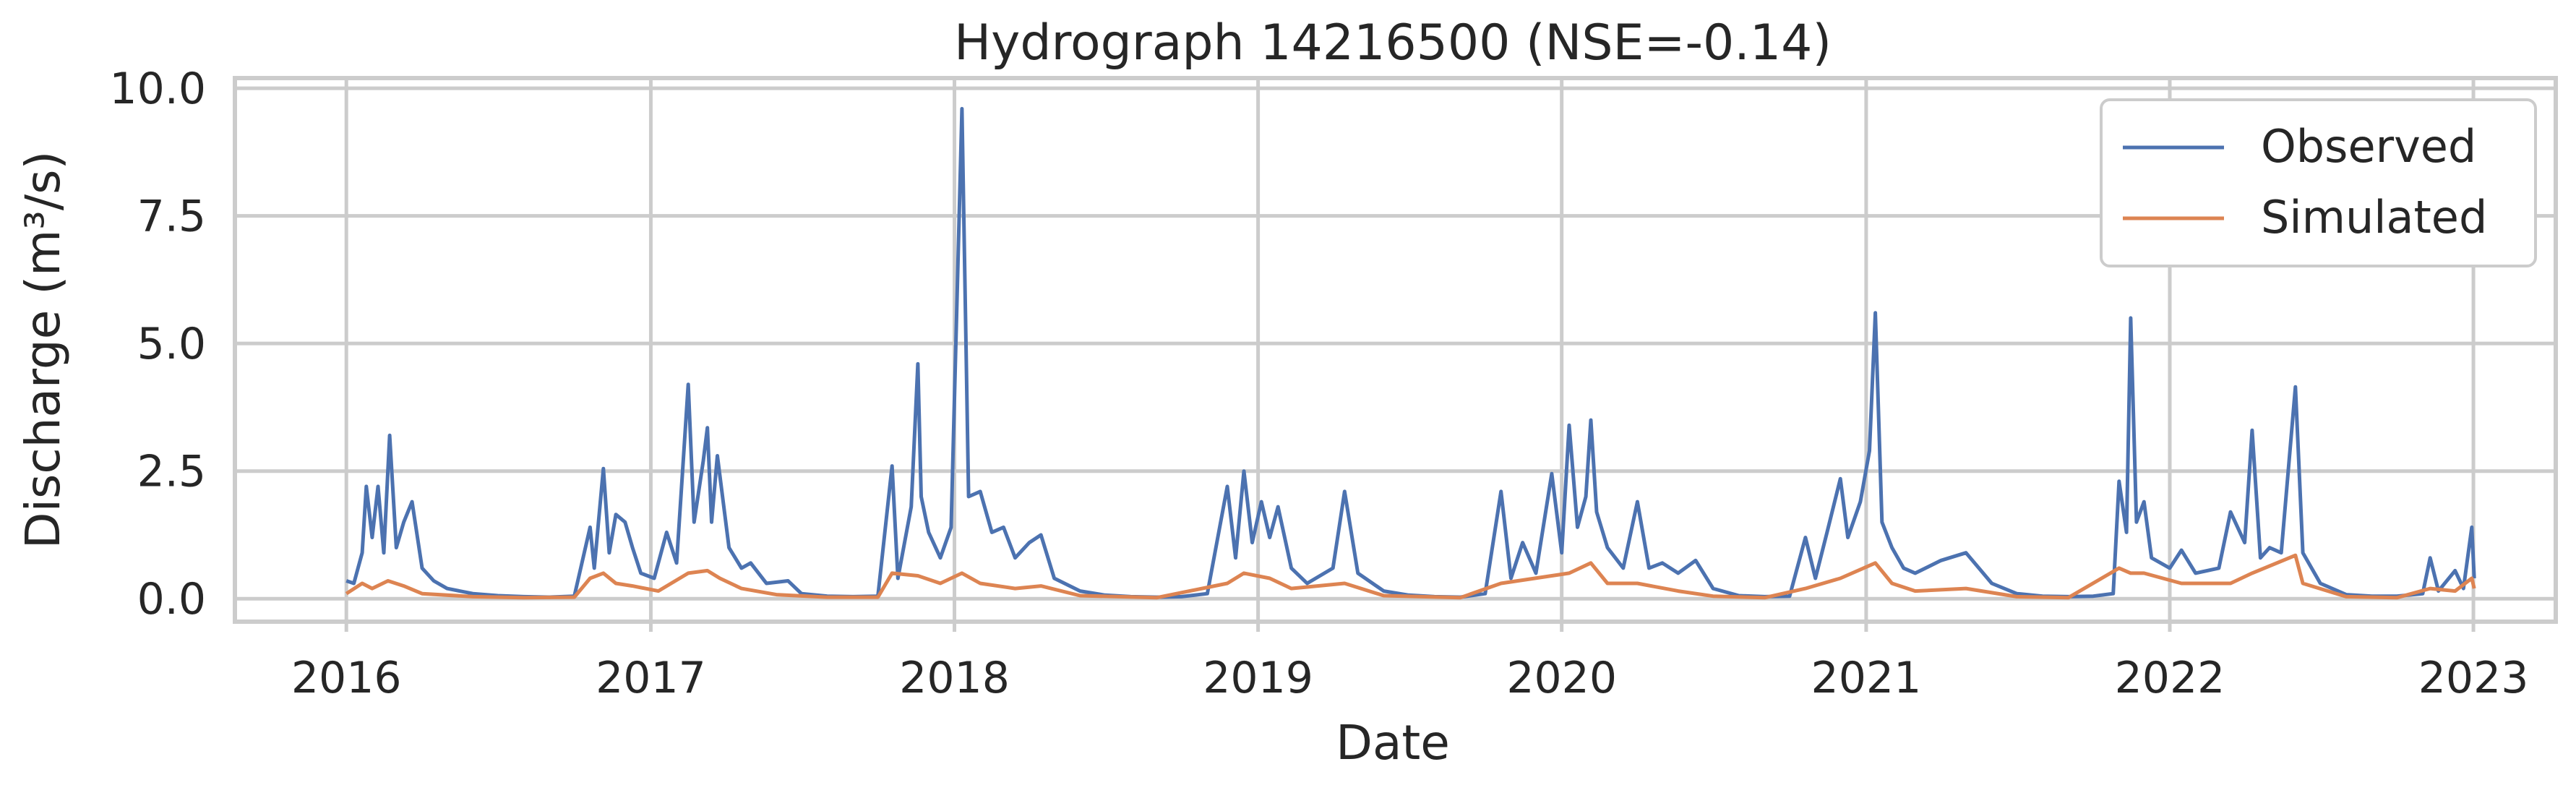 The image size is (2576, 793). I want to click on x-tick-label-2016: 2016, so click(347, 678).